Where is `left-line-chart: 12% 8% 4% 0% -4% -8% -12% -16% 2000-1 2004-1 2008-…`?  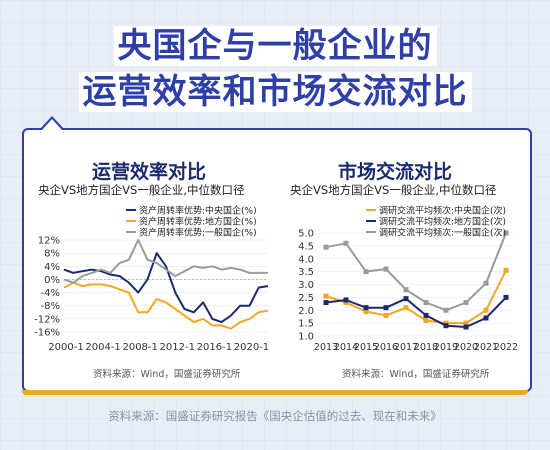 left-line-chart: 12% 8% 4% 0% -4% -8% -12% -16% 2000-1 2004-1 2008-… is located at coordinates (151, 279).